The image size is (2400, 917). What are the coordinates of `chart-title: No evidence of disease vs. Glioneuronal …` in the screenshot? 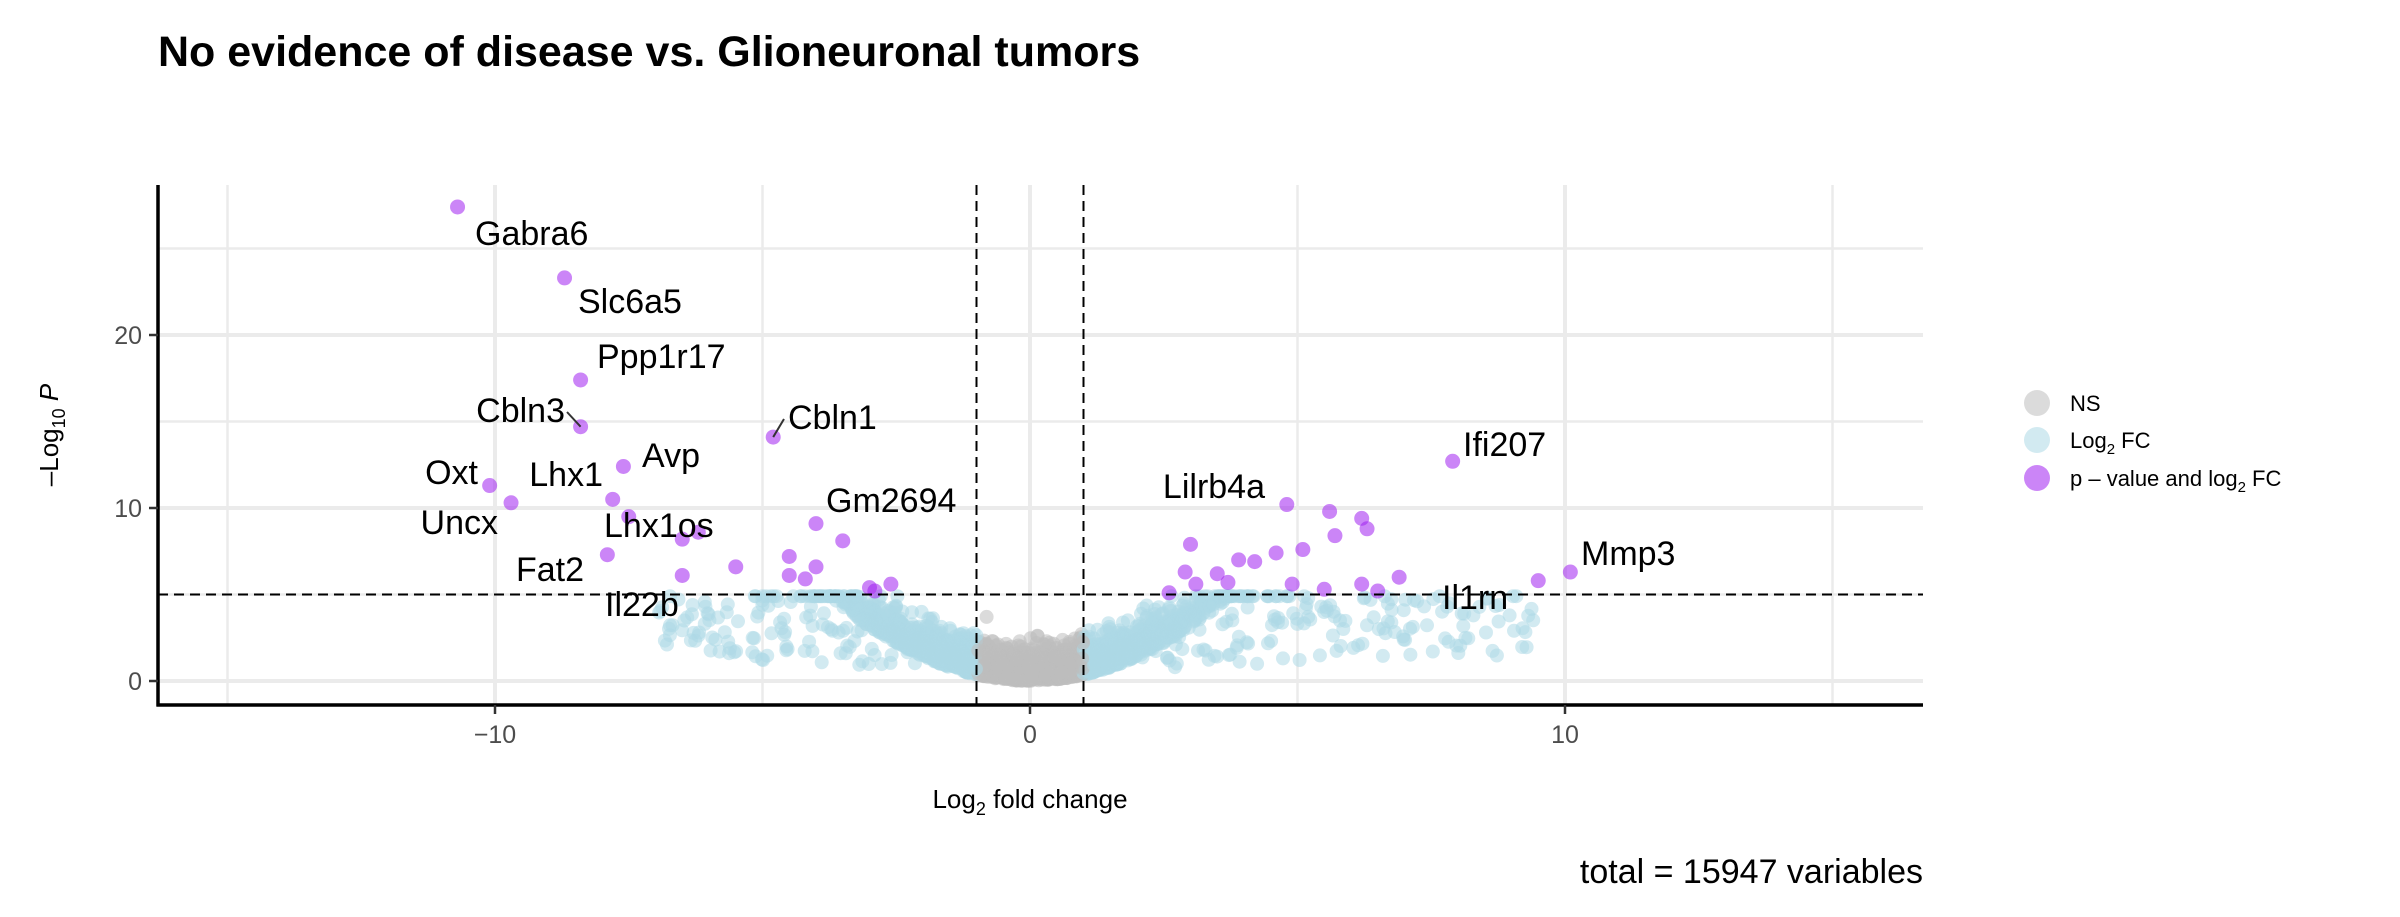 It's located at (649, 52).